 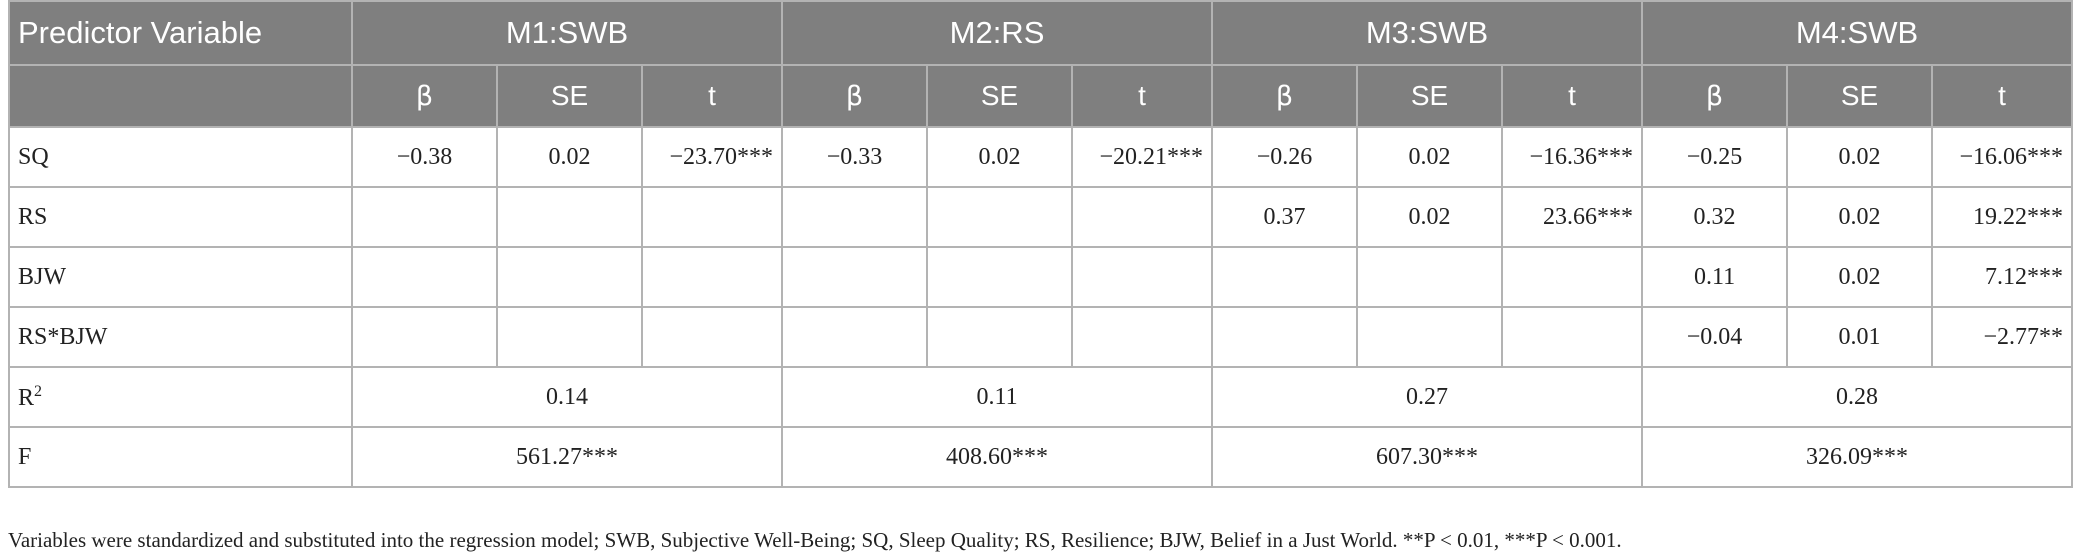 I want to click on f-m2: 408.60***, so click(x=997, y=457).